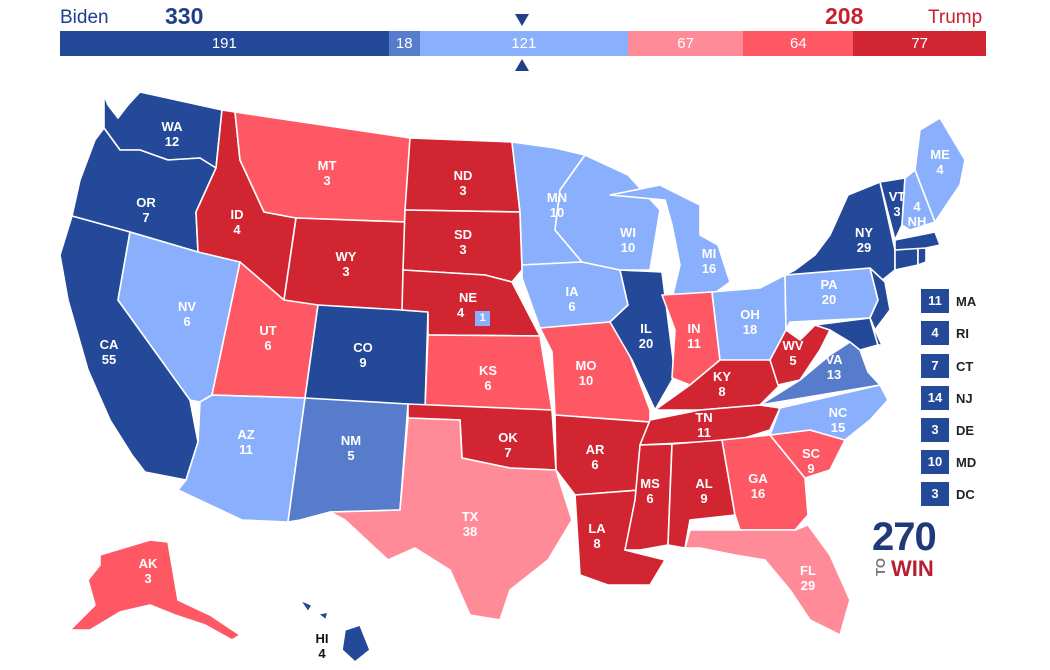  I want to click on state-label-SC: SC 9, so click(811, 461).